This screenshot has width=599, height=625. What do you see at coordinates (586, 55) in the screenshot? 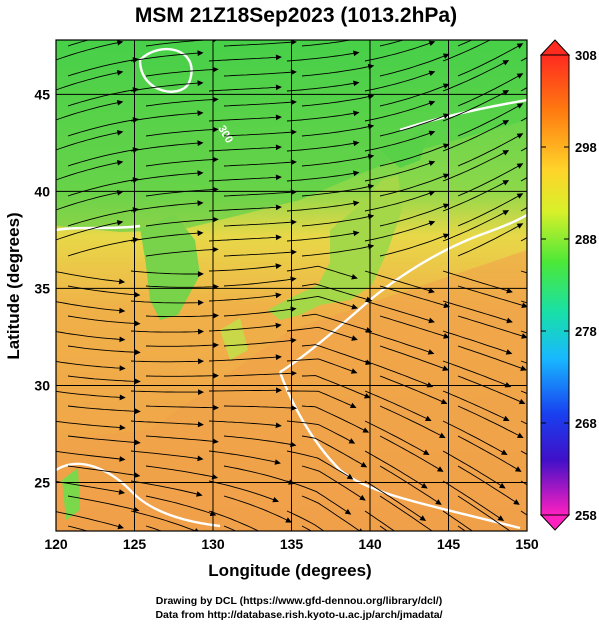
I see `colorbar-tick-label: 308` at bounding box center [586, 55].